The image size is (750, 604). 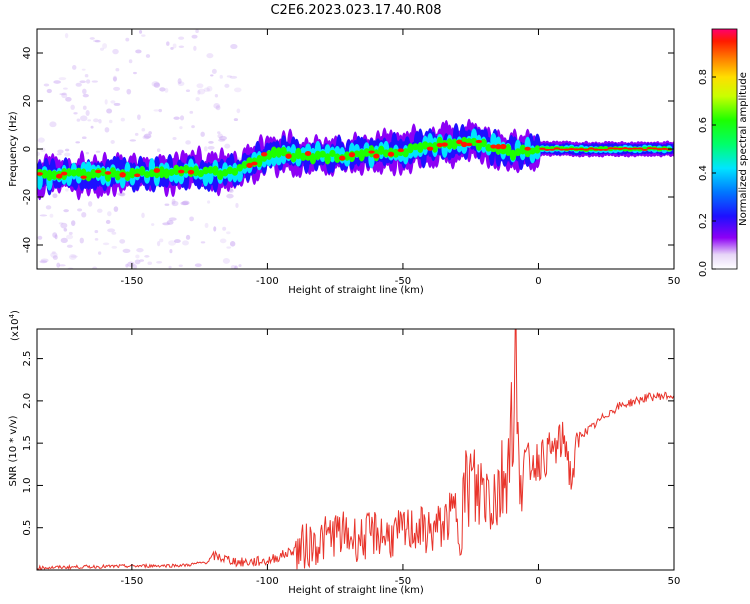 What do you see at coordinates (13, 450) in the screenshot?
I see `snr-y-label: SNR (10 * v/v)` at bounding box center [13, 450].